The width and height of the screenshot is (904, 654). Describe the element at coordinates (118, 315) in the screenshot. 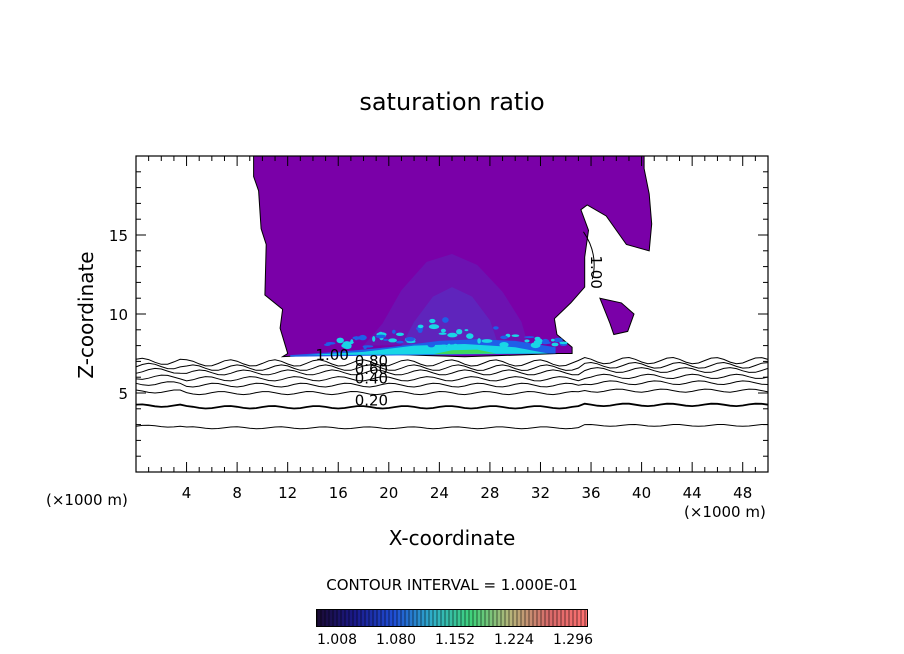

I see `y-tick-label: 10` at that location.